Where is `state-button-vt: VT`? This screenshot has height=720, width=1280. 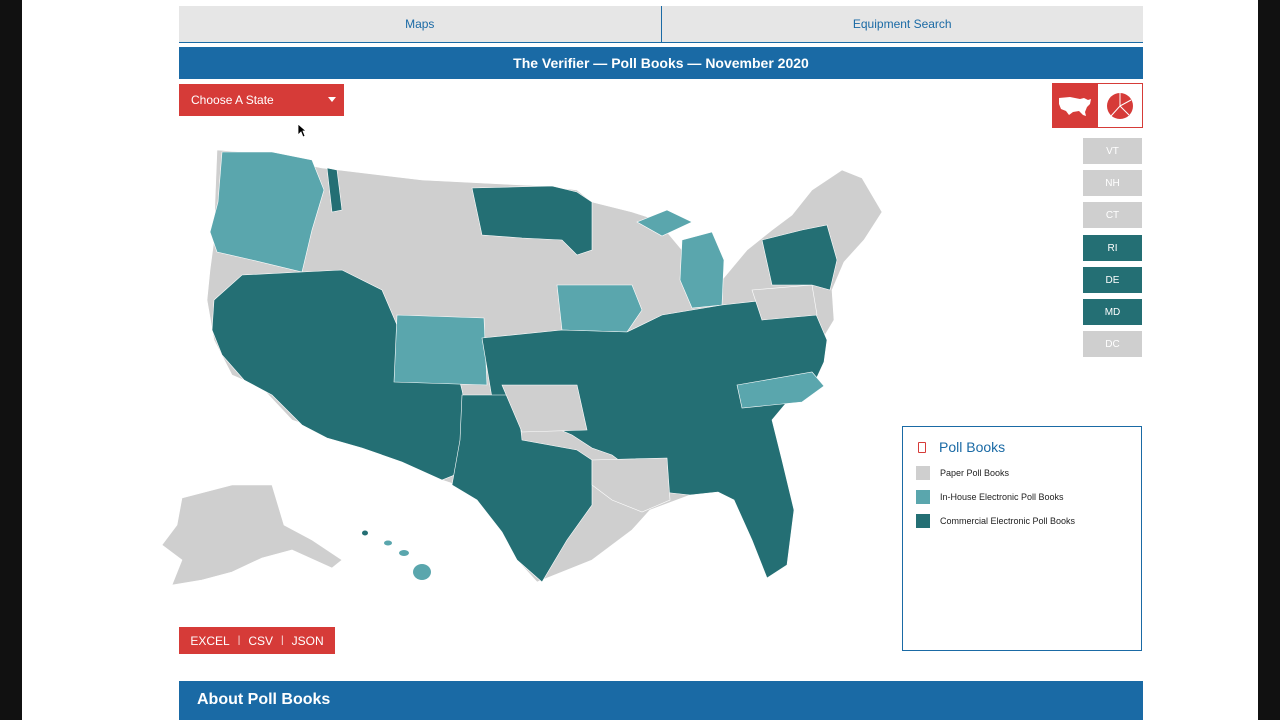 state-button-vt: VT is located at coordinates (1112, 151).